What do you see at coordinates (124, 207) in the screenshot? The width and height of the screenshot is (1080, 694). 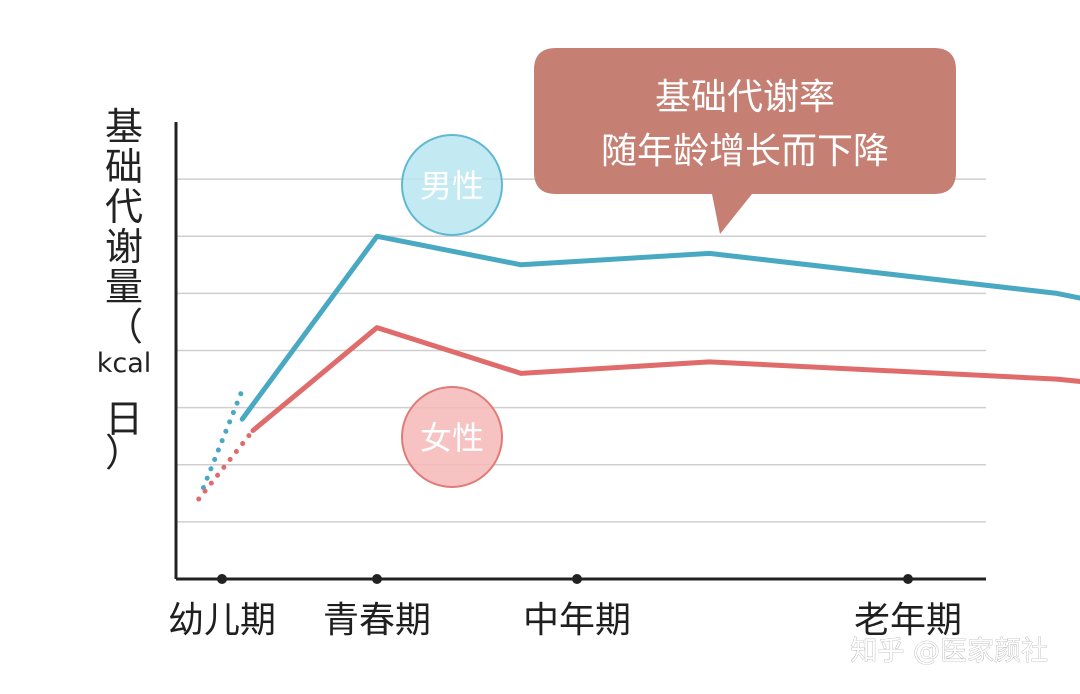 I see `y-label-char: 代` at bounding box center [124, 207].